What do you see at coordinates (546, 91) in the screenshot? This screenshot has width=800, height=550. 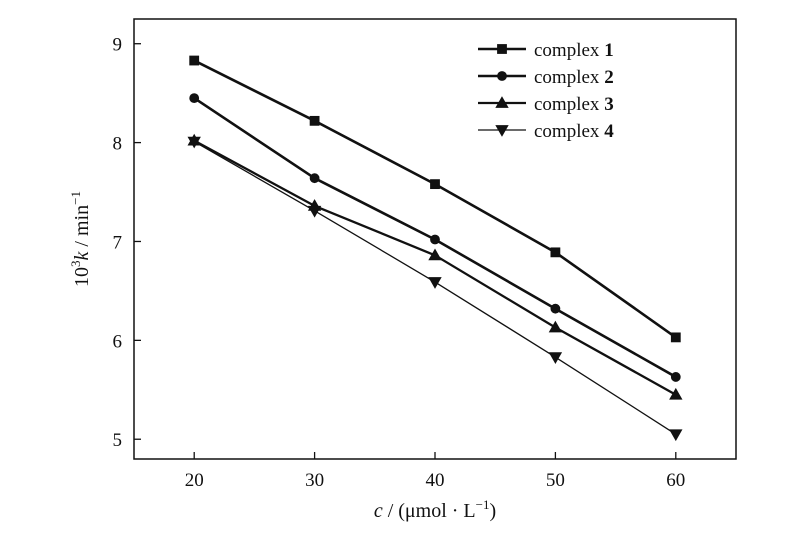 I see `legend: complex 1 complex 2 complex 3 complex 4` at bounding box center [546, 91].